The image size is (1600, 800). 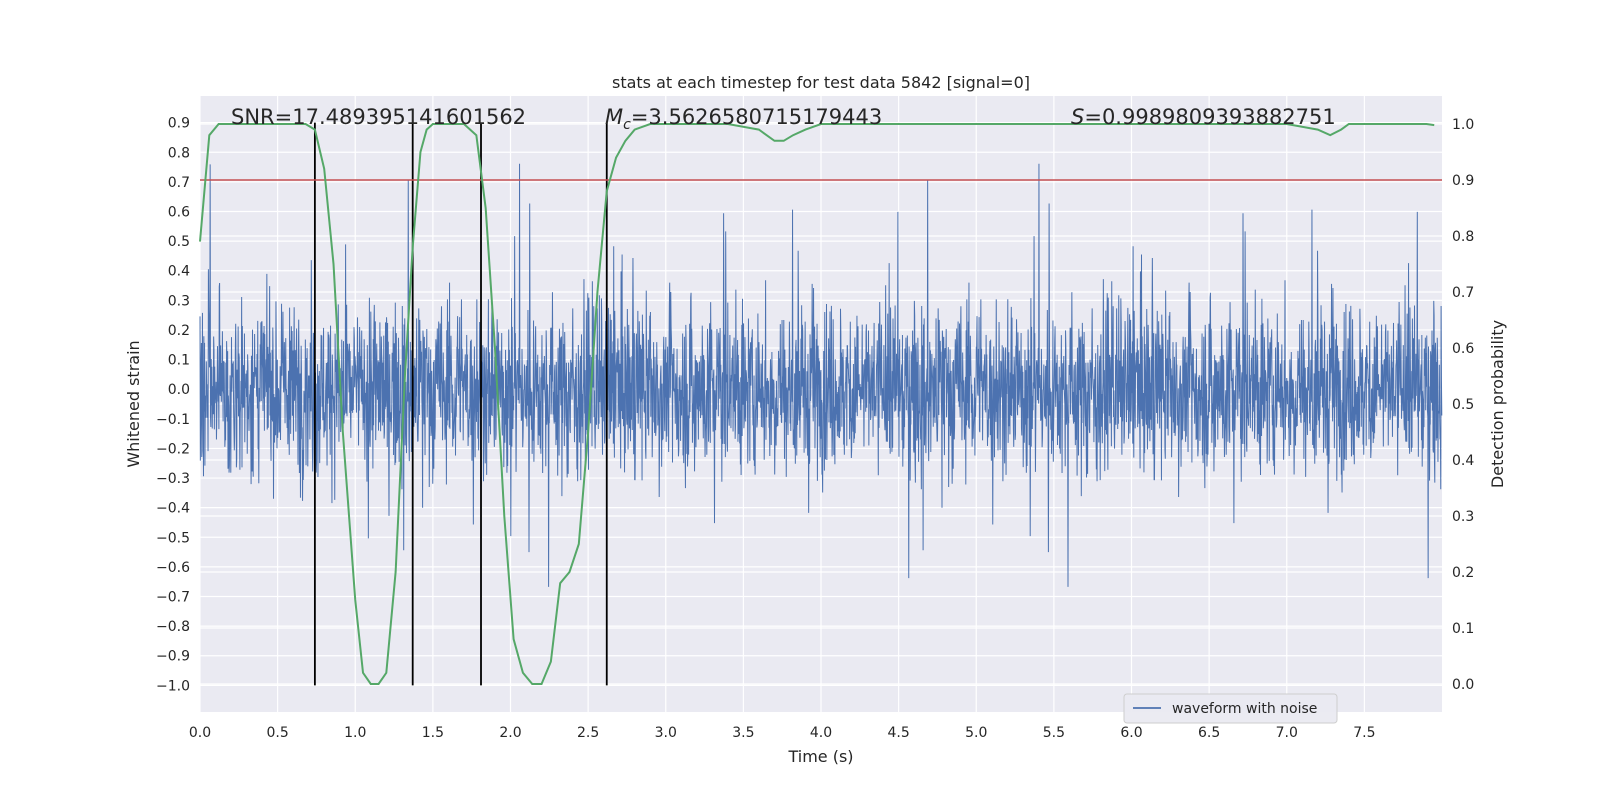 I want to click on mc-value: =3.5626580715179443, so click(x=756, y=117).